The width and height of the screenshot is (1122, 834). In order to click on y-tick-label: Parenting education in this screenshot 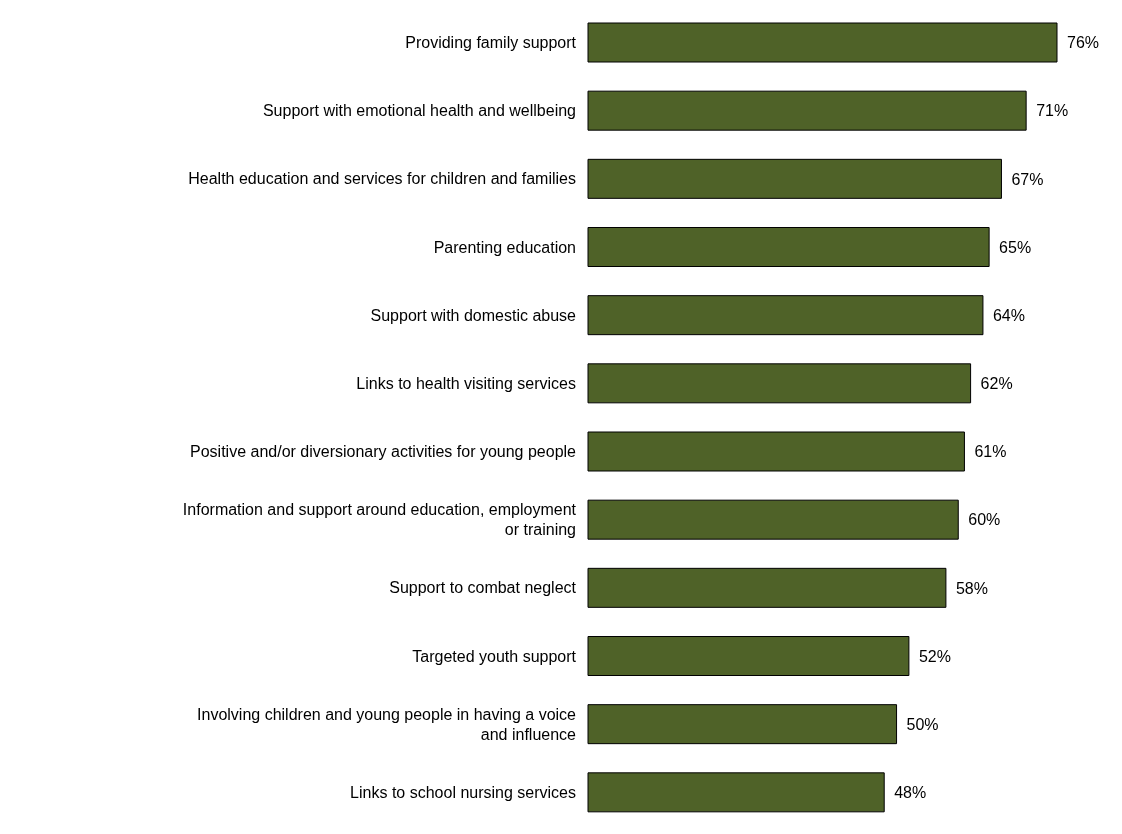, I will do `click(504, 247)`.